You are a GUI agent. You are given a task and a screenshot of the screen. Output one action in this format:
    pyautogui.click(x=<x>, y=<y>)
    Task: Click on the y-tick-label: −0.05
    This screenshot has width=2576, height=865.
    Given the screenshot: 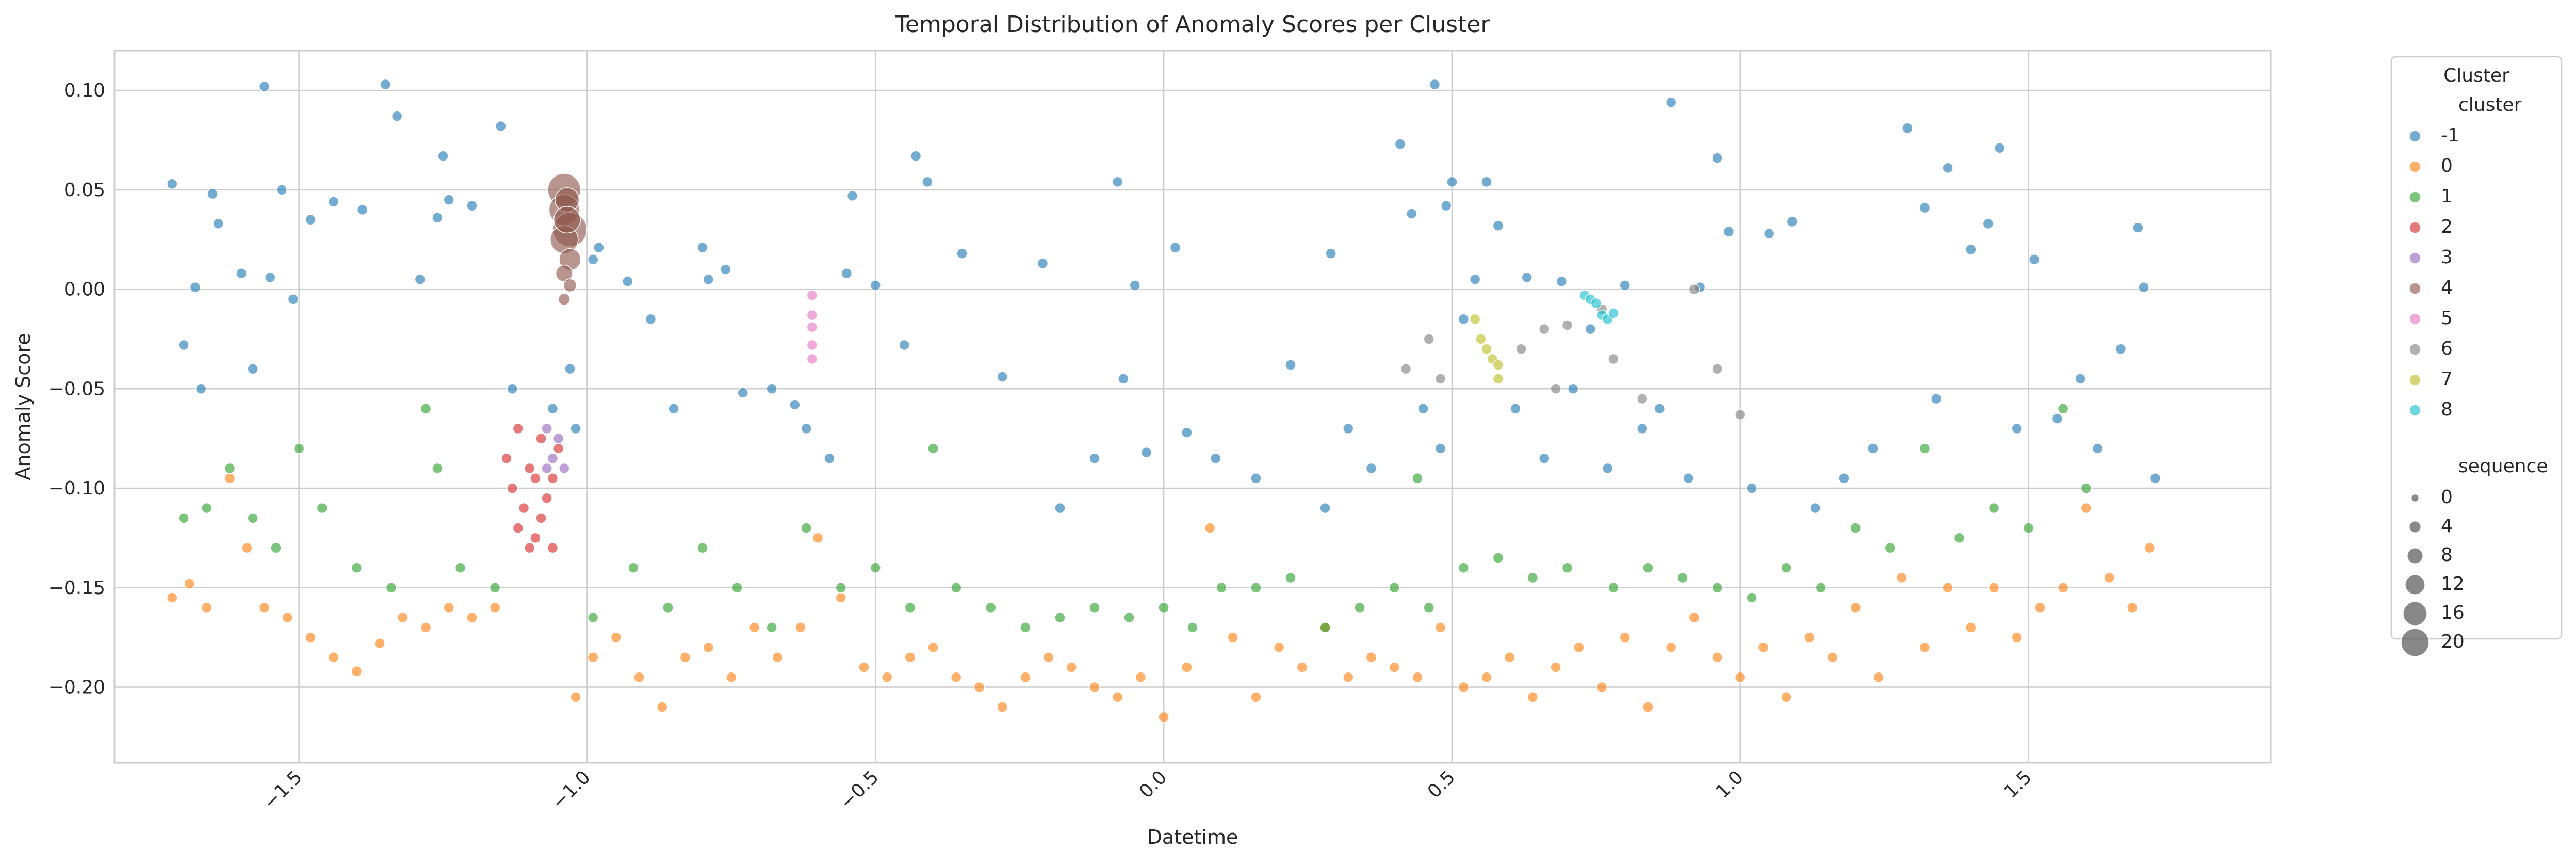 What is the action you would take?
    pyautogui.click(x=77, y=388)
    